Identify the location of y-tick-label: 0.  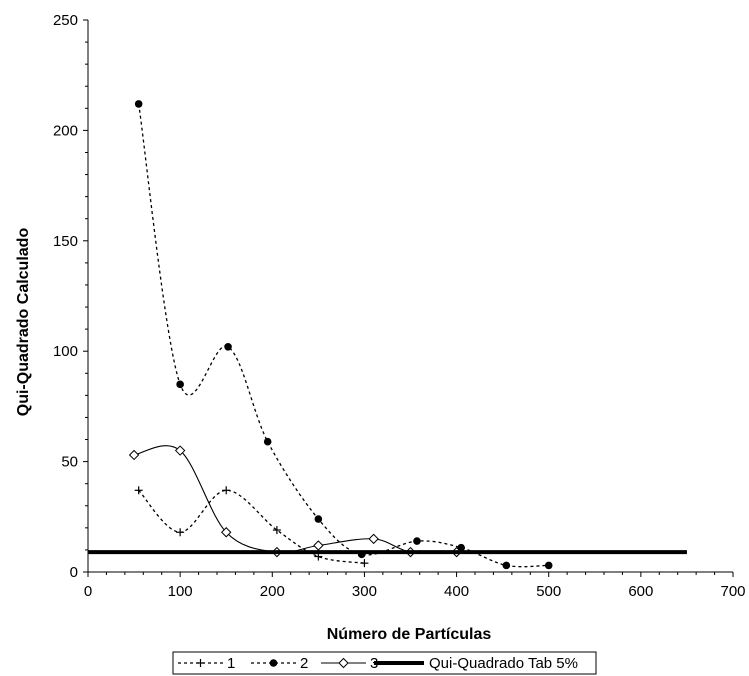
(74, 572).